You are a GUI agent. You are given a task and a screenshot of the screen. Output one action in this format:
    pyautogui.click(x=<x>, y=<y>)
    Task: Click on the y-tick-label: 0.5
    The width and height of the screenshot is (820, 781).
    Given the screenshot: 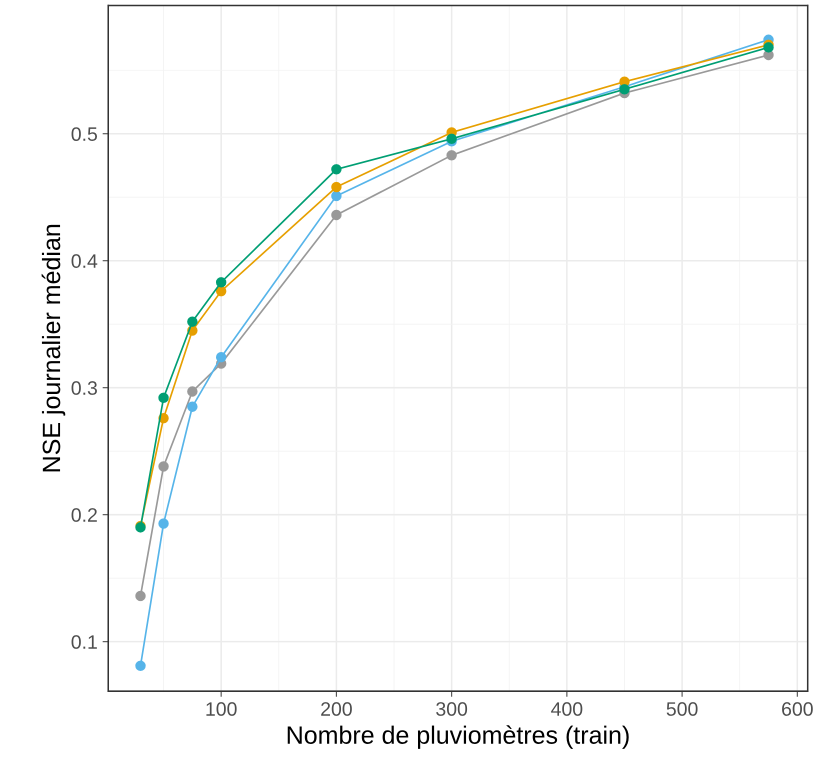 What is the action you would take?
    pyautogui.click(x=85, y=134)
    